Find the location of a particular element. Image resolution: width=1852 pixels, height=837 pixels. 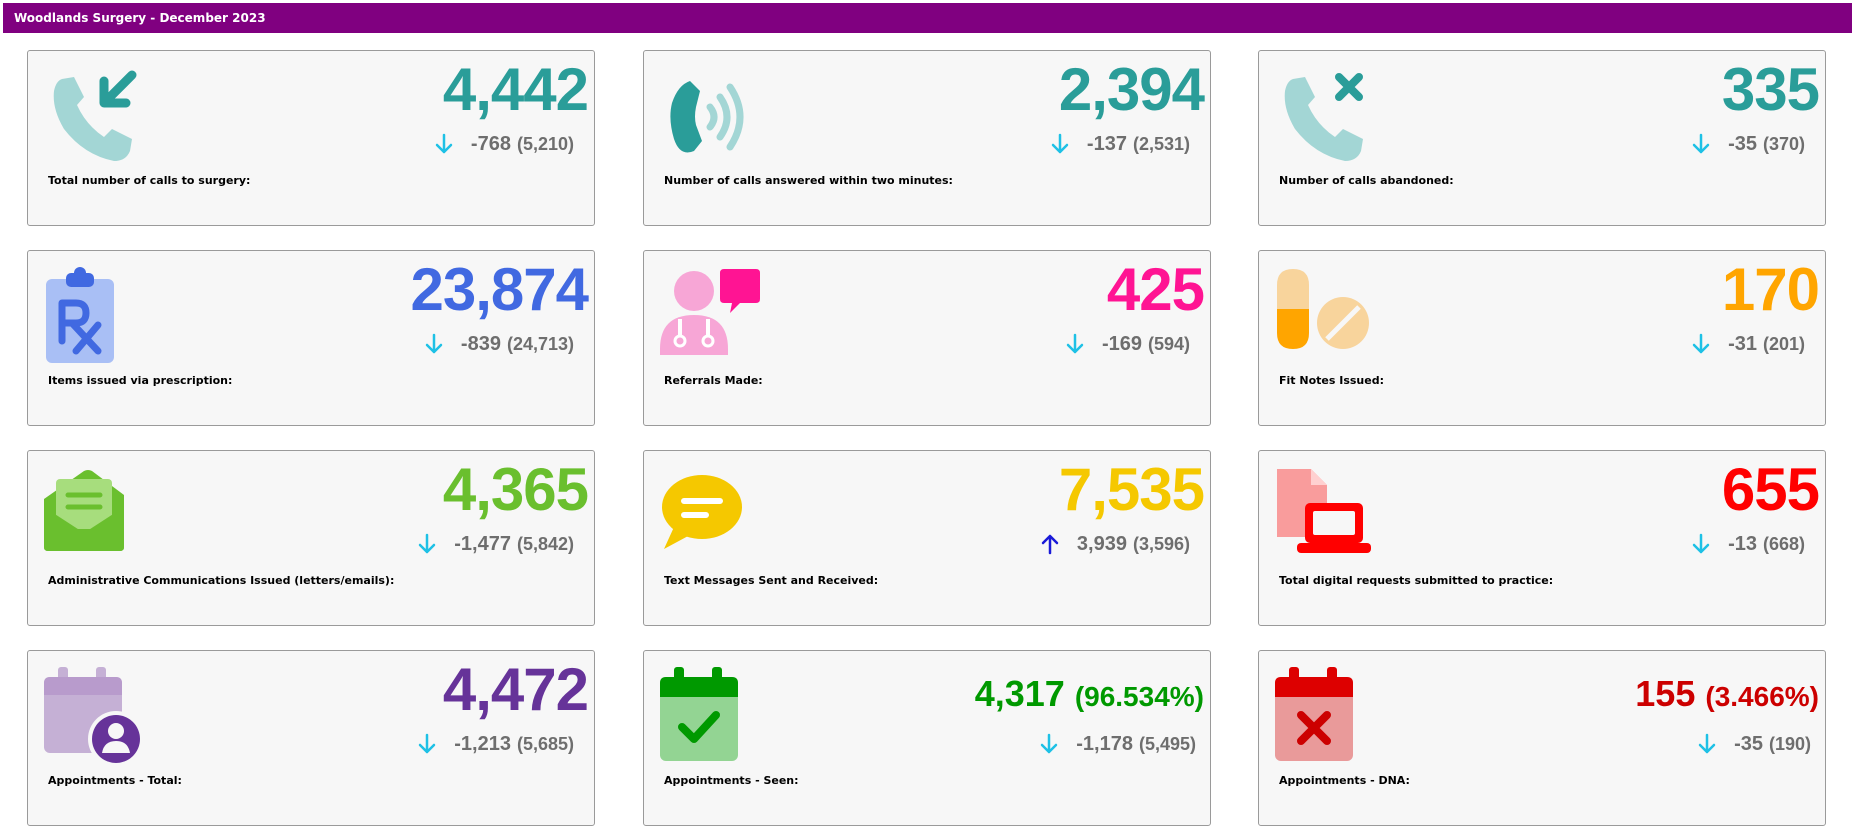

kpi-previous: (370) is located at coordinates (1783, 144).